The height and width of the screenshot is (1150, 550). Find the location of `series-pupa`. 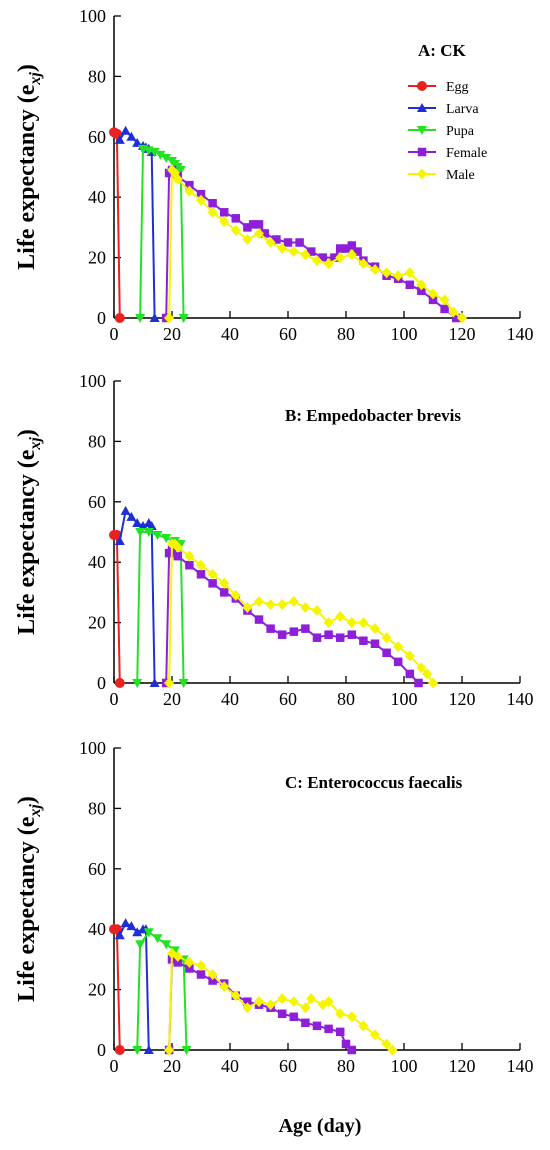

series-pupa is located at coordinates (162, 991).